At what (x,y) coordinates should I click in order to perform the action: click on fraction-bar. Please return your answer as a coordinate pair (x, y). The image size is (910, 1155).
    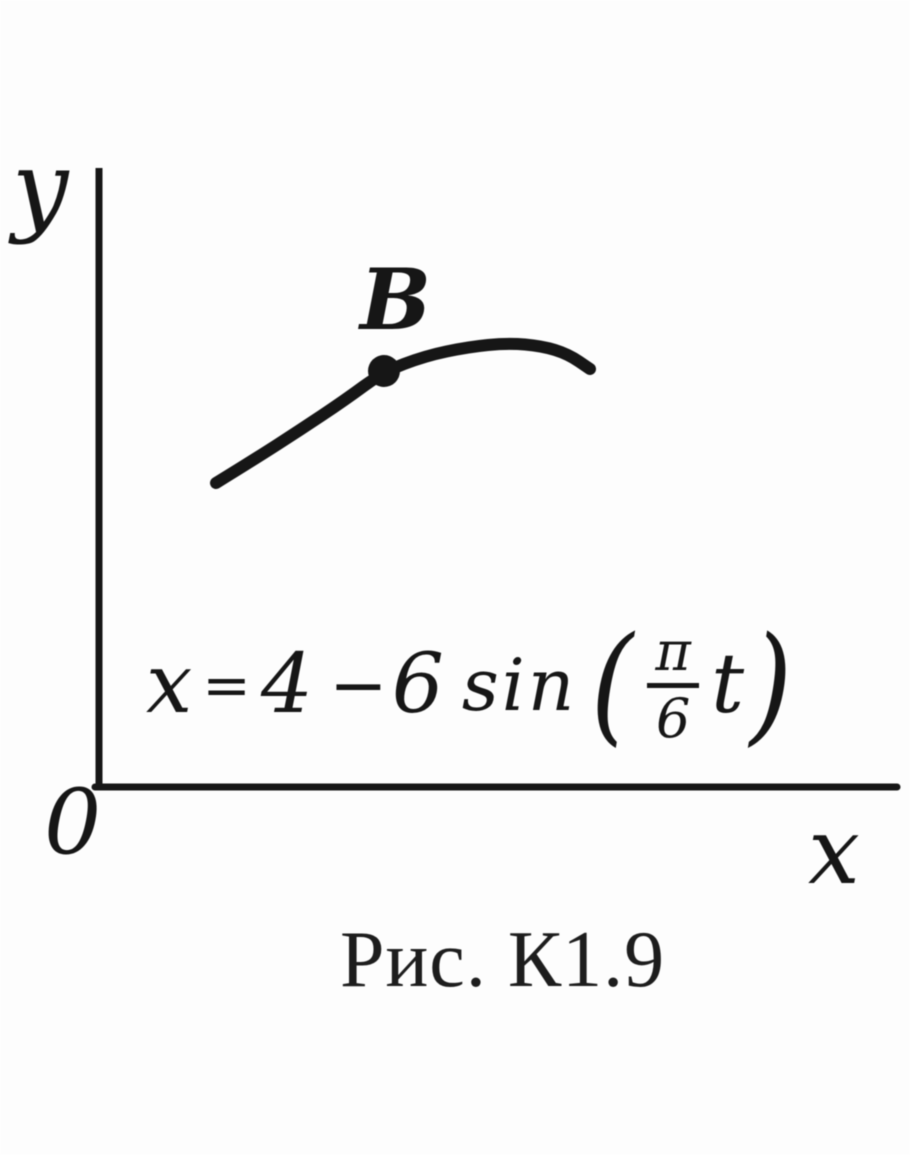
    Looking at the image, I should click on (673, 685).